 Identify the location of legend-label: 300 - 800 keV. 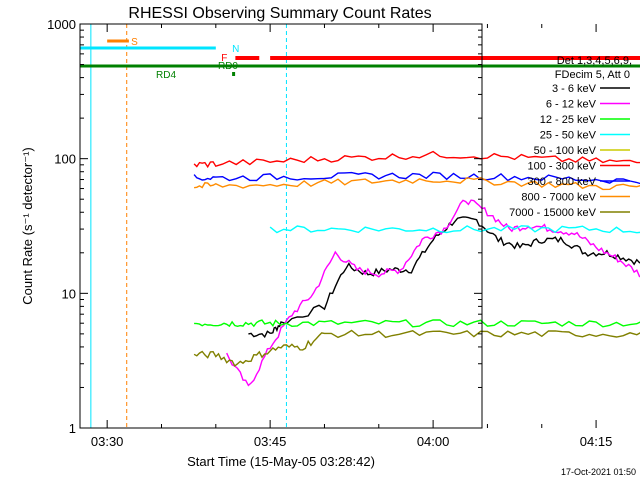
(562, 182).